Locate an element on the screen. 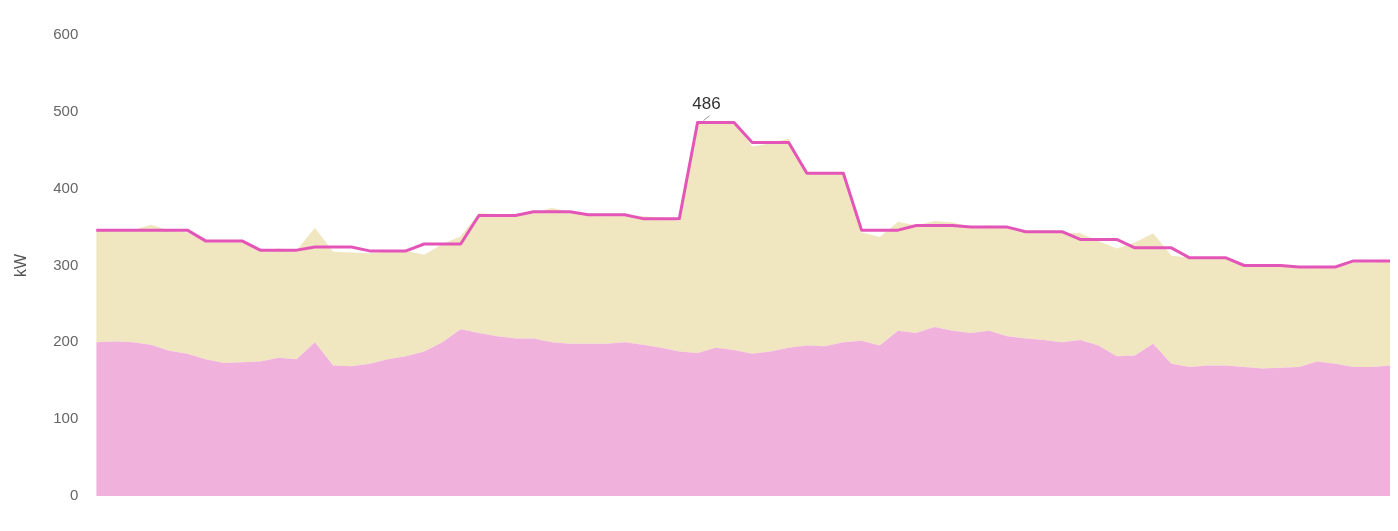 This screenshot has width=1398, height=531. y-tick-label: 500 is located at coordinates (66, 110).